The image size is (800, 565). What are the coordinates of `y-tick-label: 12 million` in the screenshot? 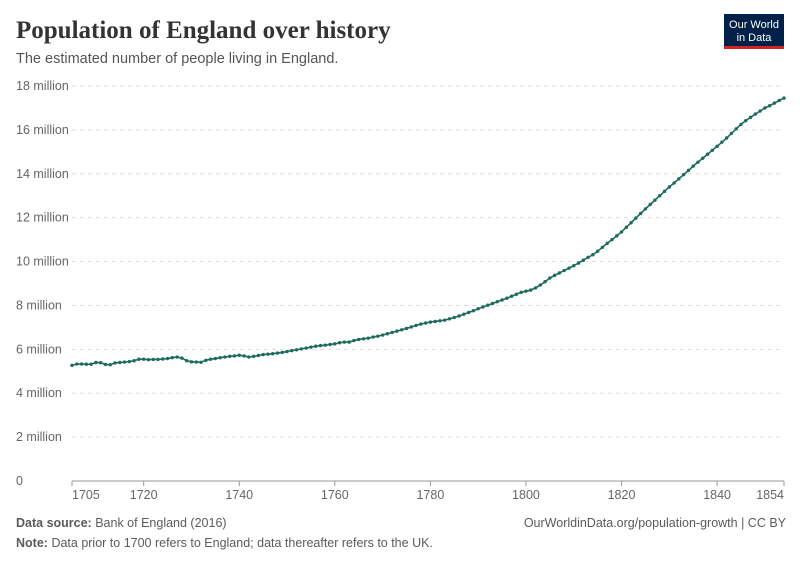 It's located at (42, 218).